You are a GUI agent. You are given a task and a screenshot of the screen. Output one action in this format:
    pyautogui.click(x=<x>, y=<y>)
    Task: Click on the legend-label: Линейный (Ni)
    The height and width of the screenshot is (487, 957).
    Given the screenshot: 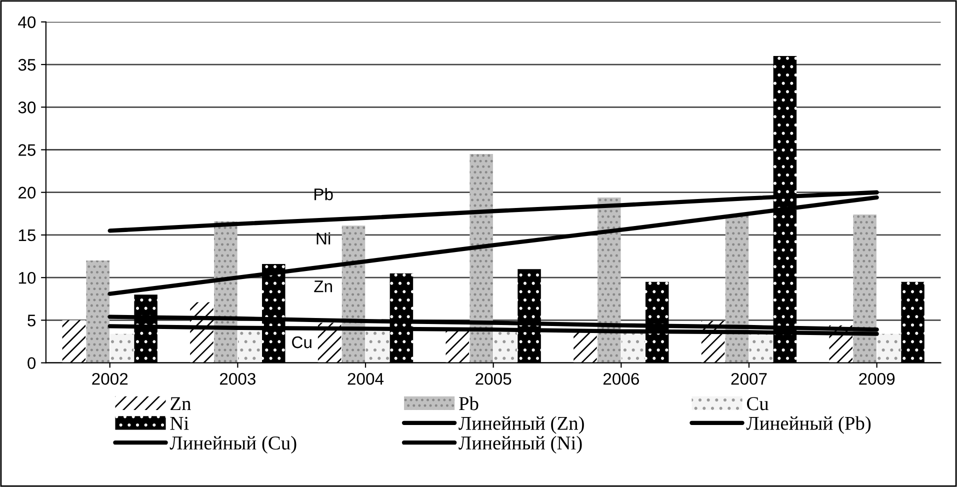 What is the action you would take?
    pyautogui.click(x=520, y=445)
    